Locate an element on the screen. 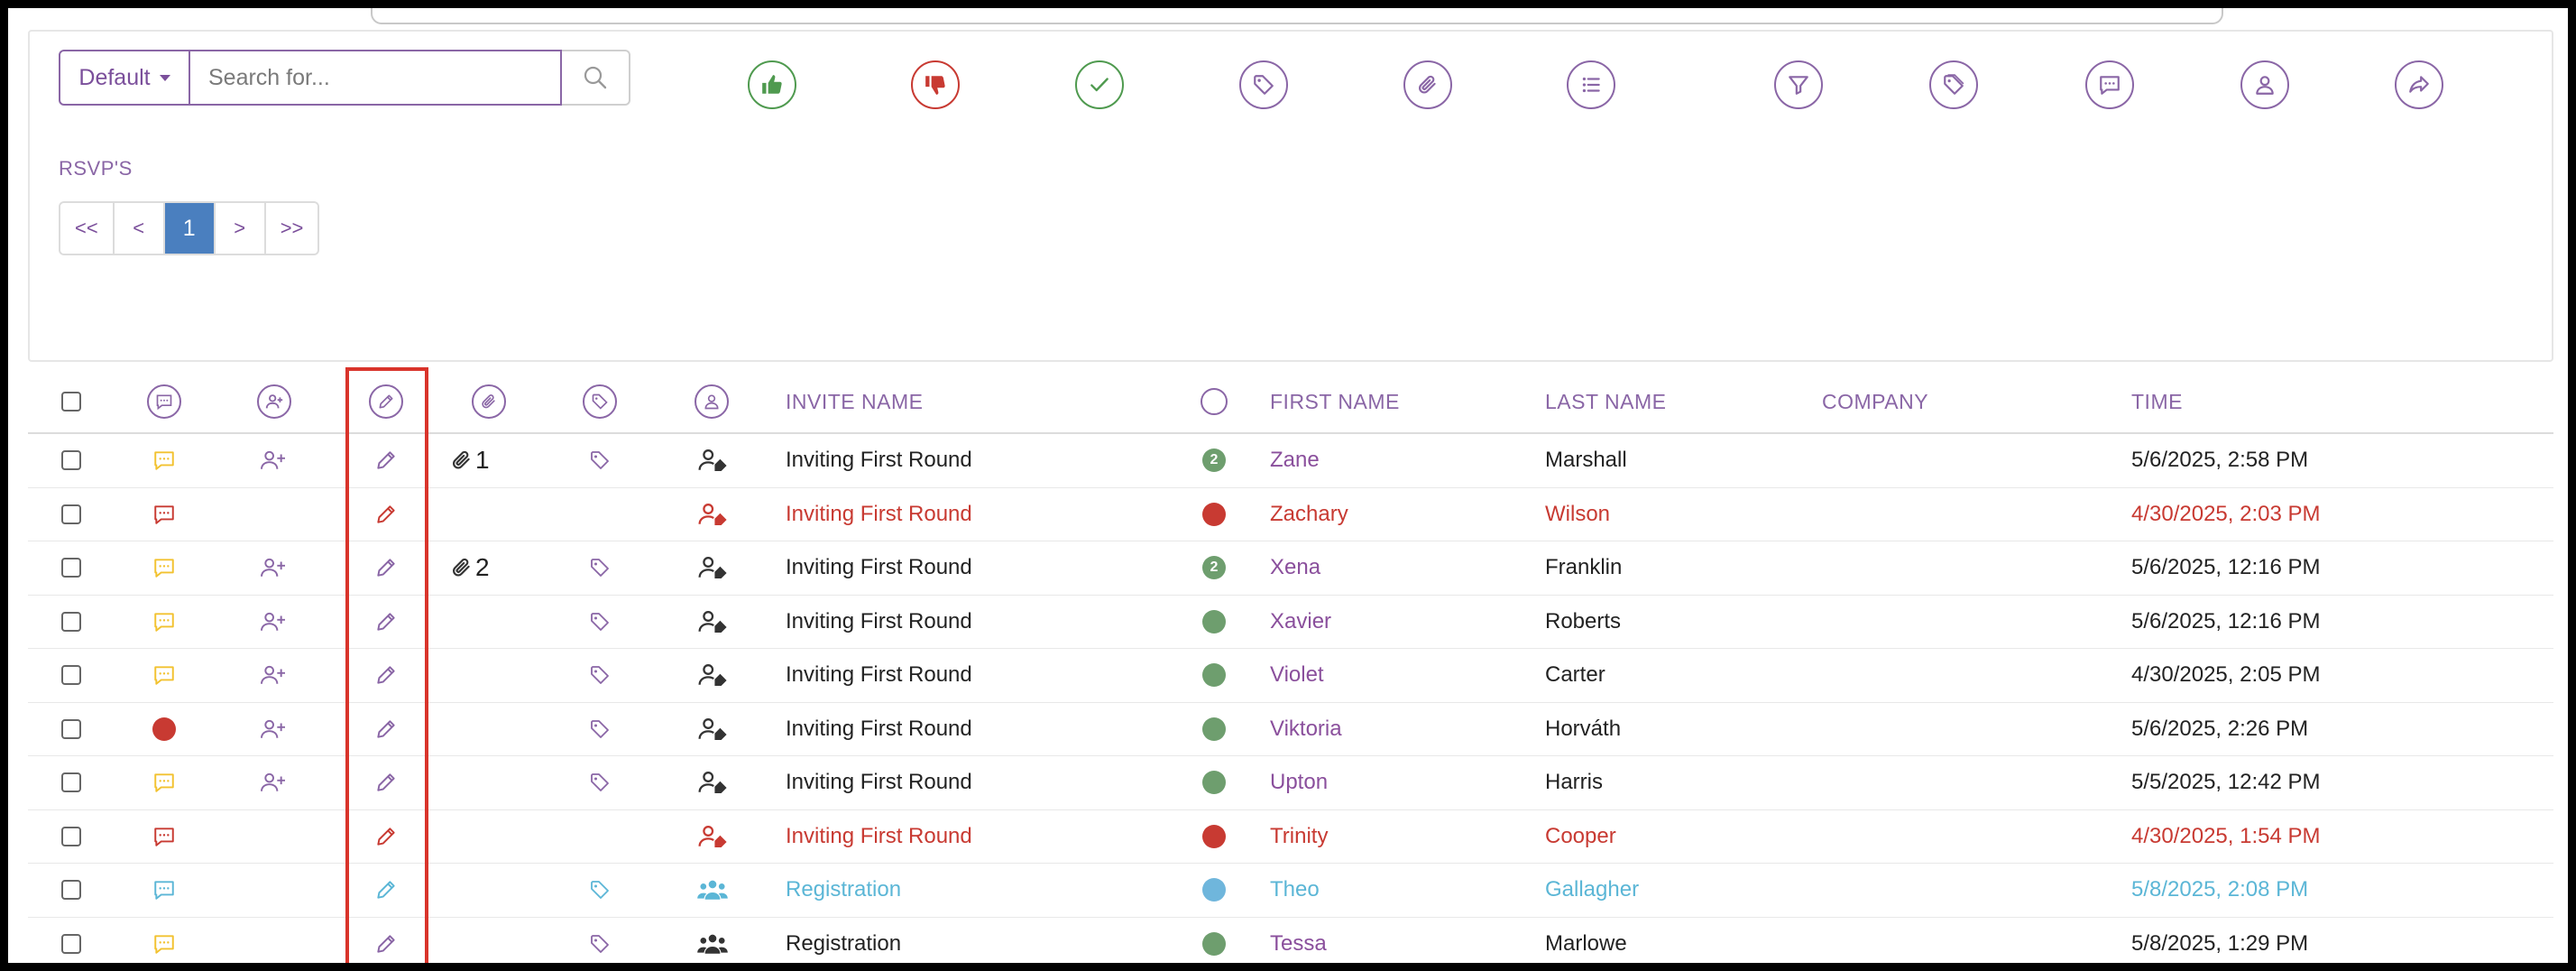 This screenshot has width=2576, height=971. search-input is located at coordinates (376, 78).